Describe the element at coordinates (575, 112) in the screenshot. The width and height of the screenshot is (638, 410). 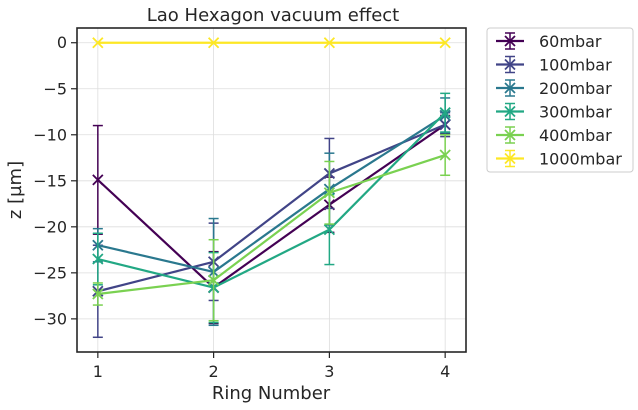
I see `legend-label: 300mbar` at that location.